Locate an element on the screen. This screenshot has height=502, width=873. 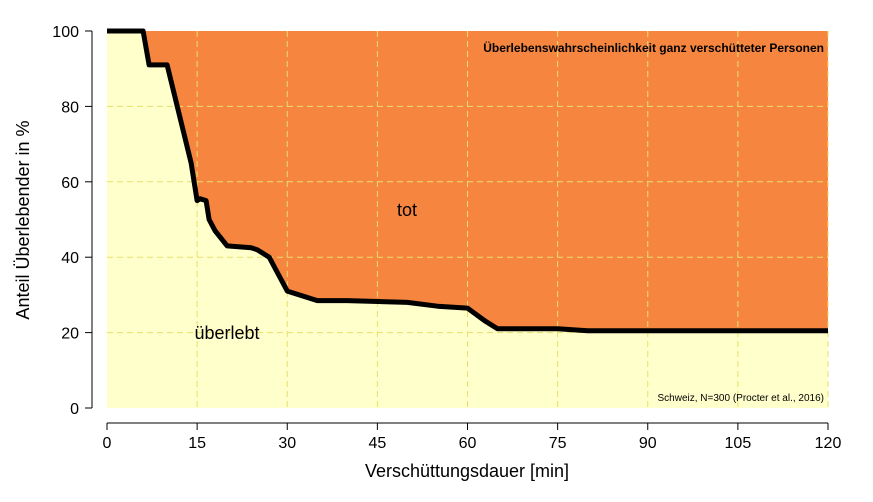
x-axis-title: Verschüttungsdauer [min] is located at coordinates (467, 471).